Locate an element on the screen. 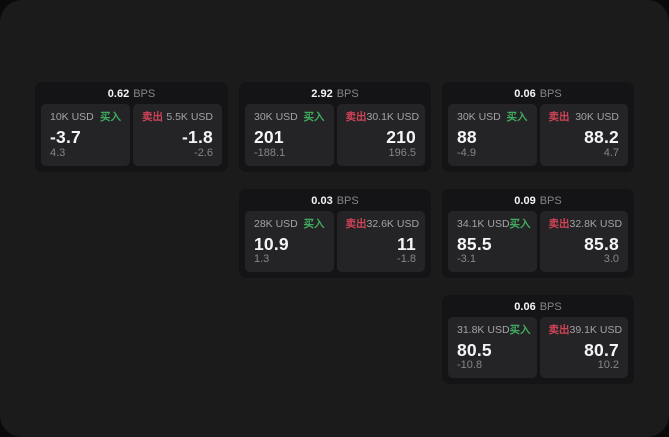 This screenshot has width=669, height=437. sell-tile-top: 卖出 32.6K USD is located at coordinates (382, 224).